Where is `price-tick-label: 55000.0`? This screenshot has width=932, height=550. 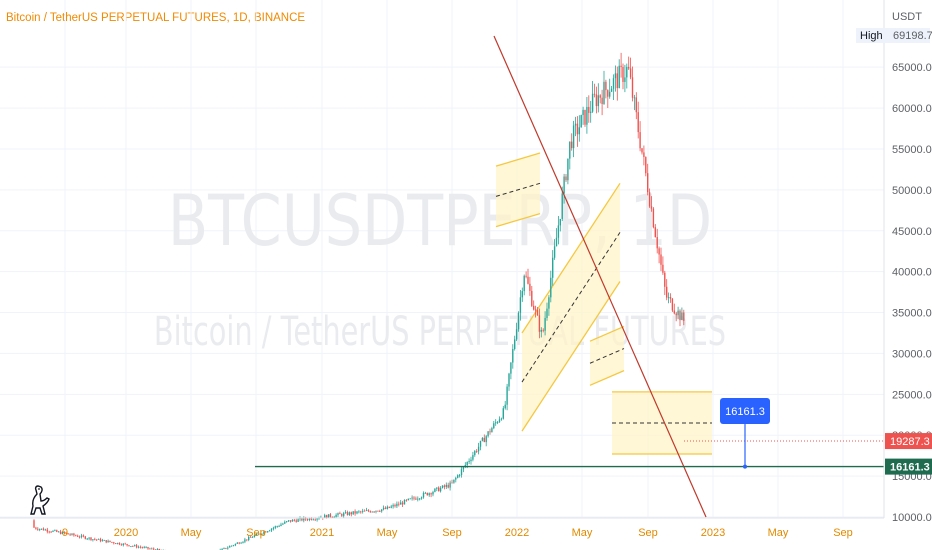 price-tick-label: 55000.0 is located at coordinates (912, 150).